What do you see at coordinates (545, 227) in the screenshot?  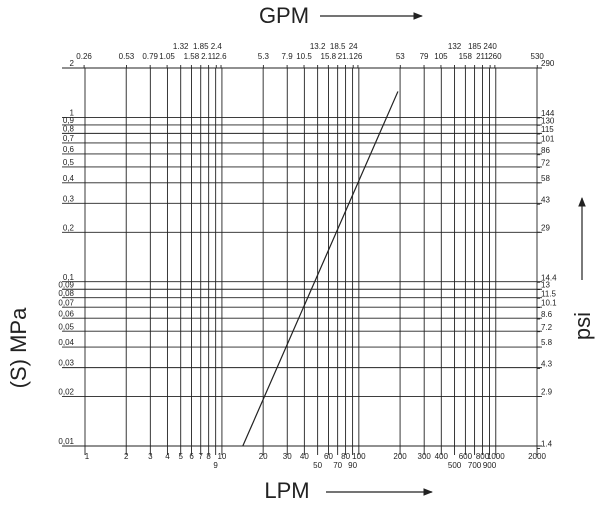 I see `y2-tick-label: 29` at bounding box center [545, 227].